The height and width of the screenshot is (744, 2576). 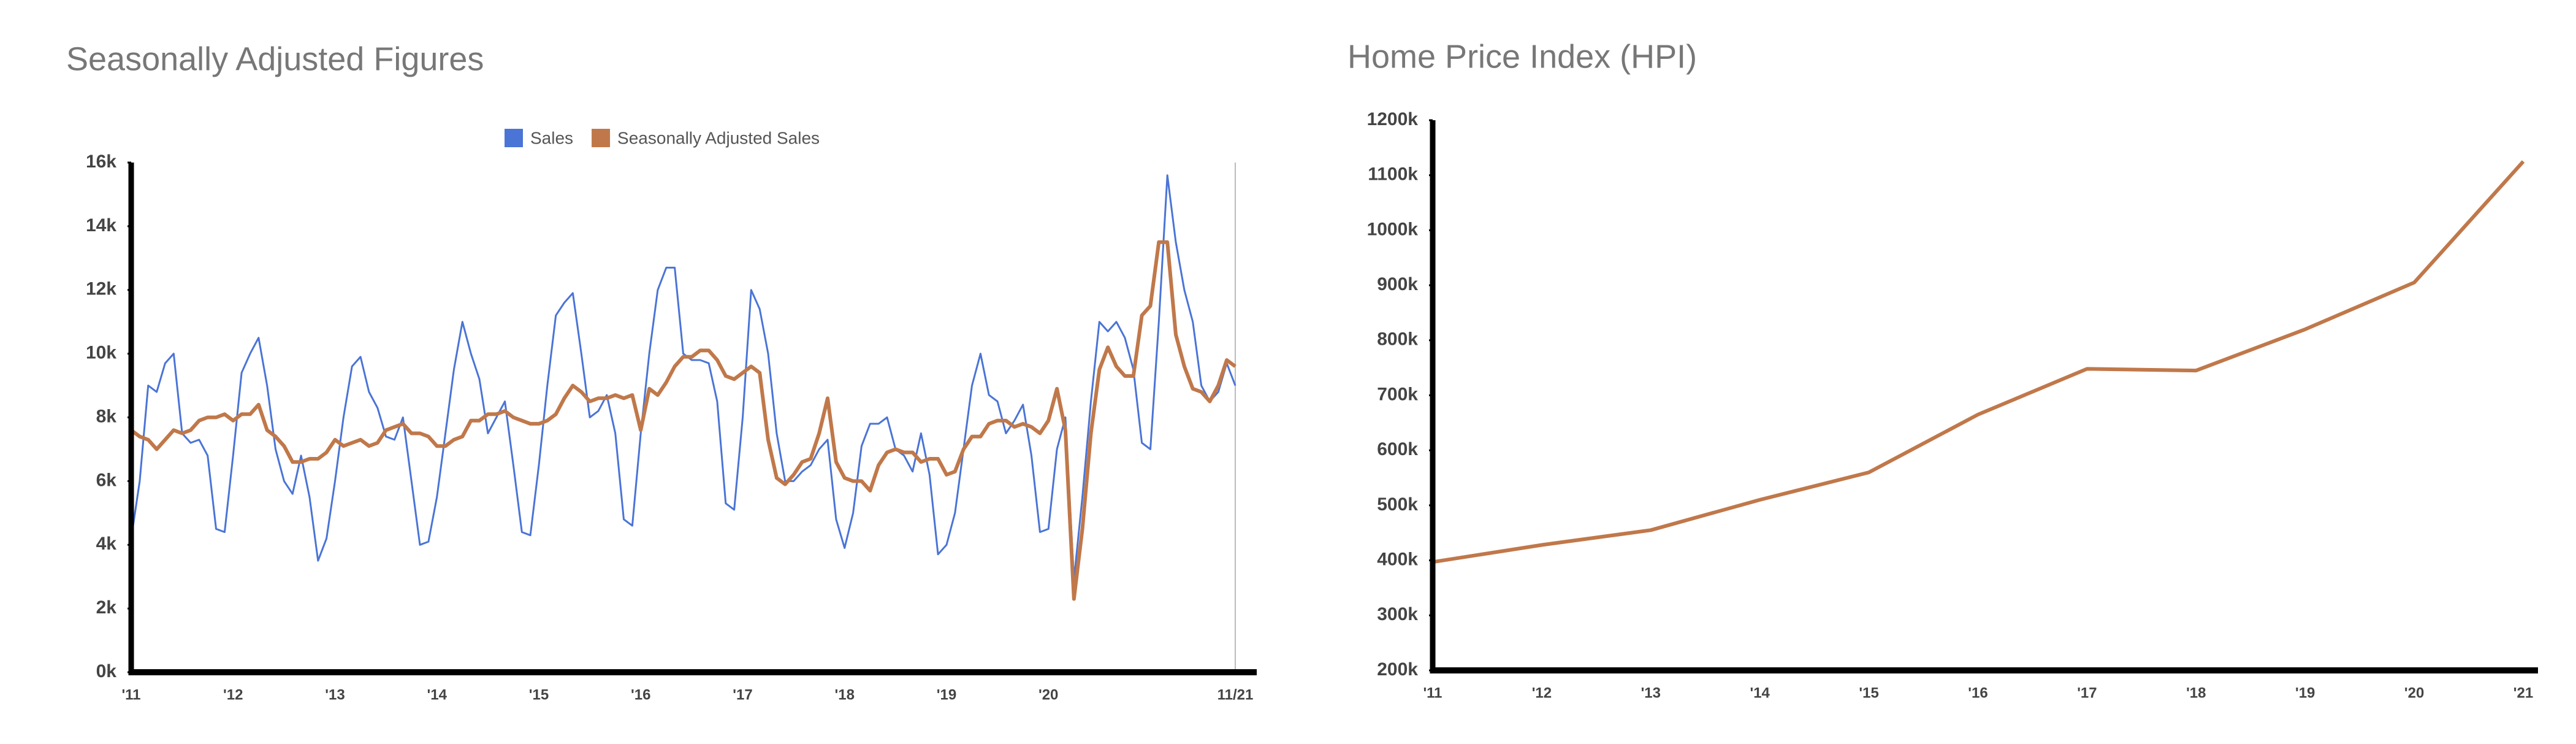 I want to click on y-tick-label: 16k, so click(x=101, y=161).